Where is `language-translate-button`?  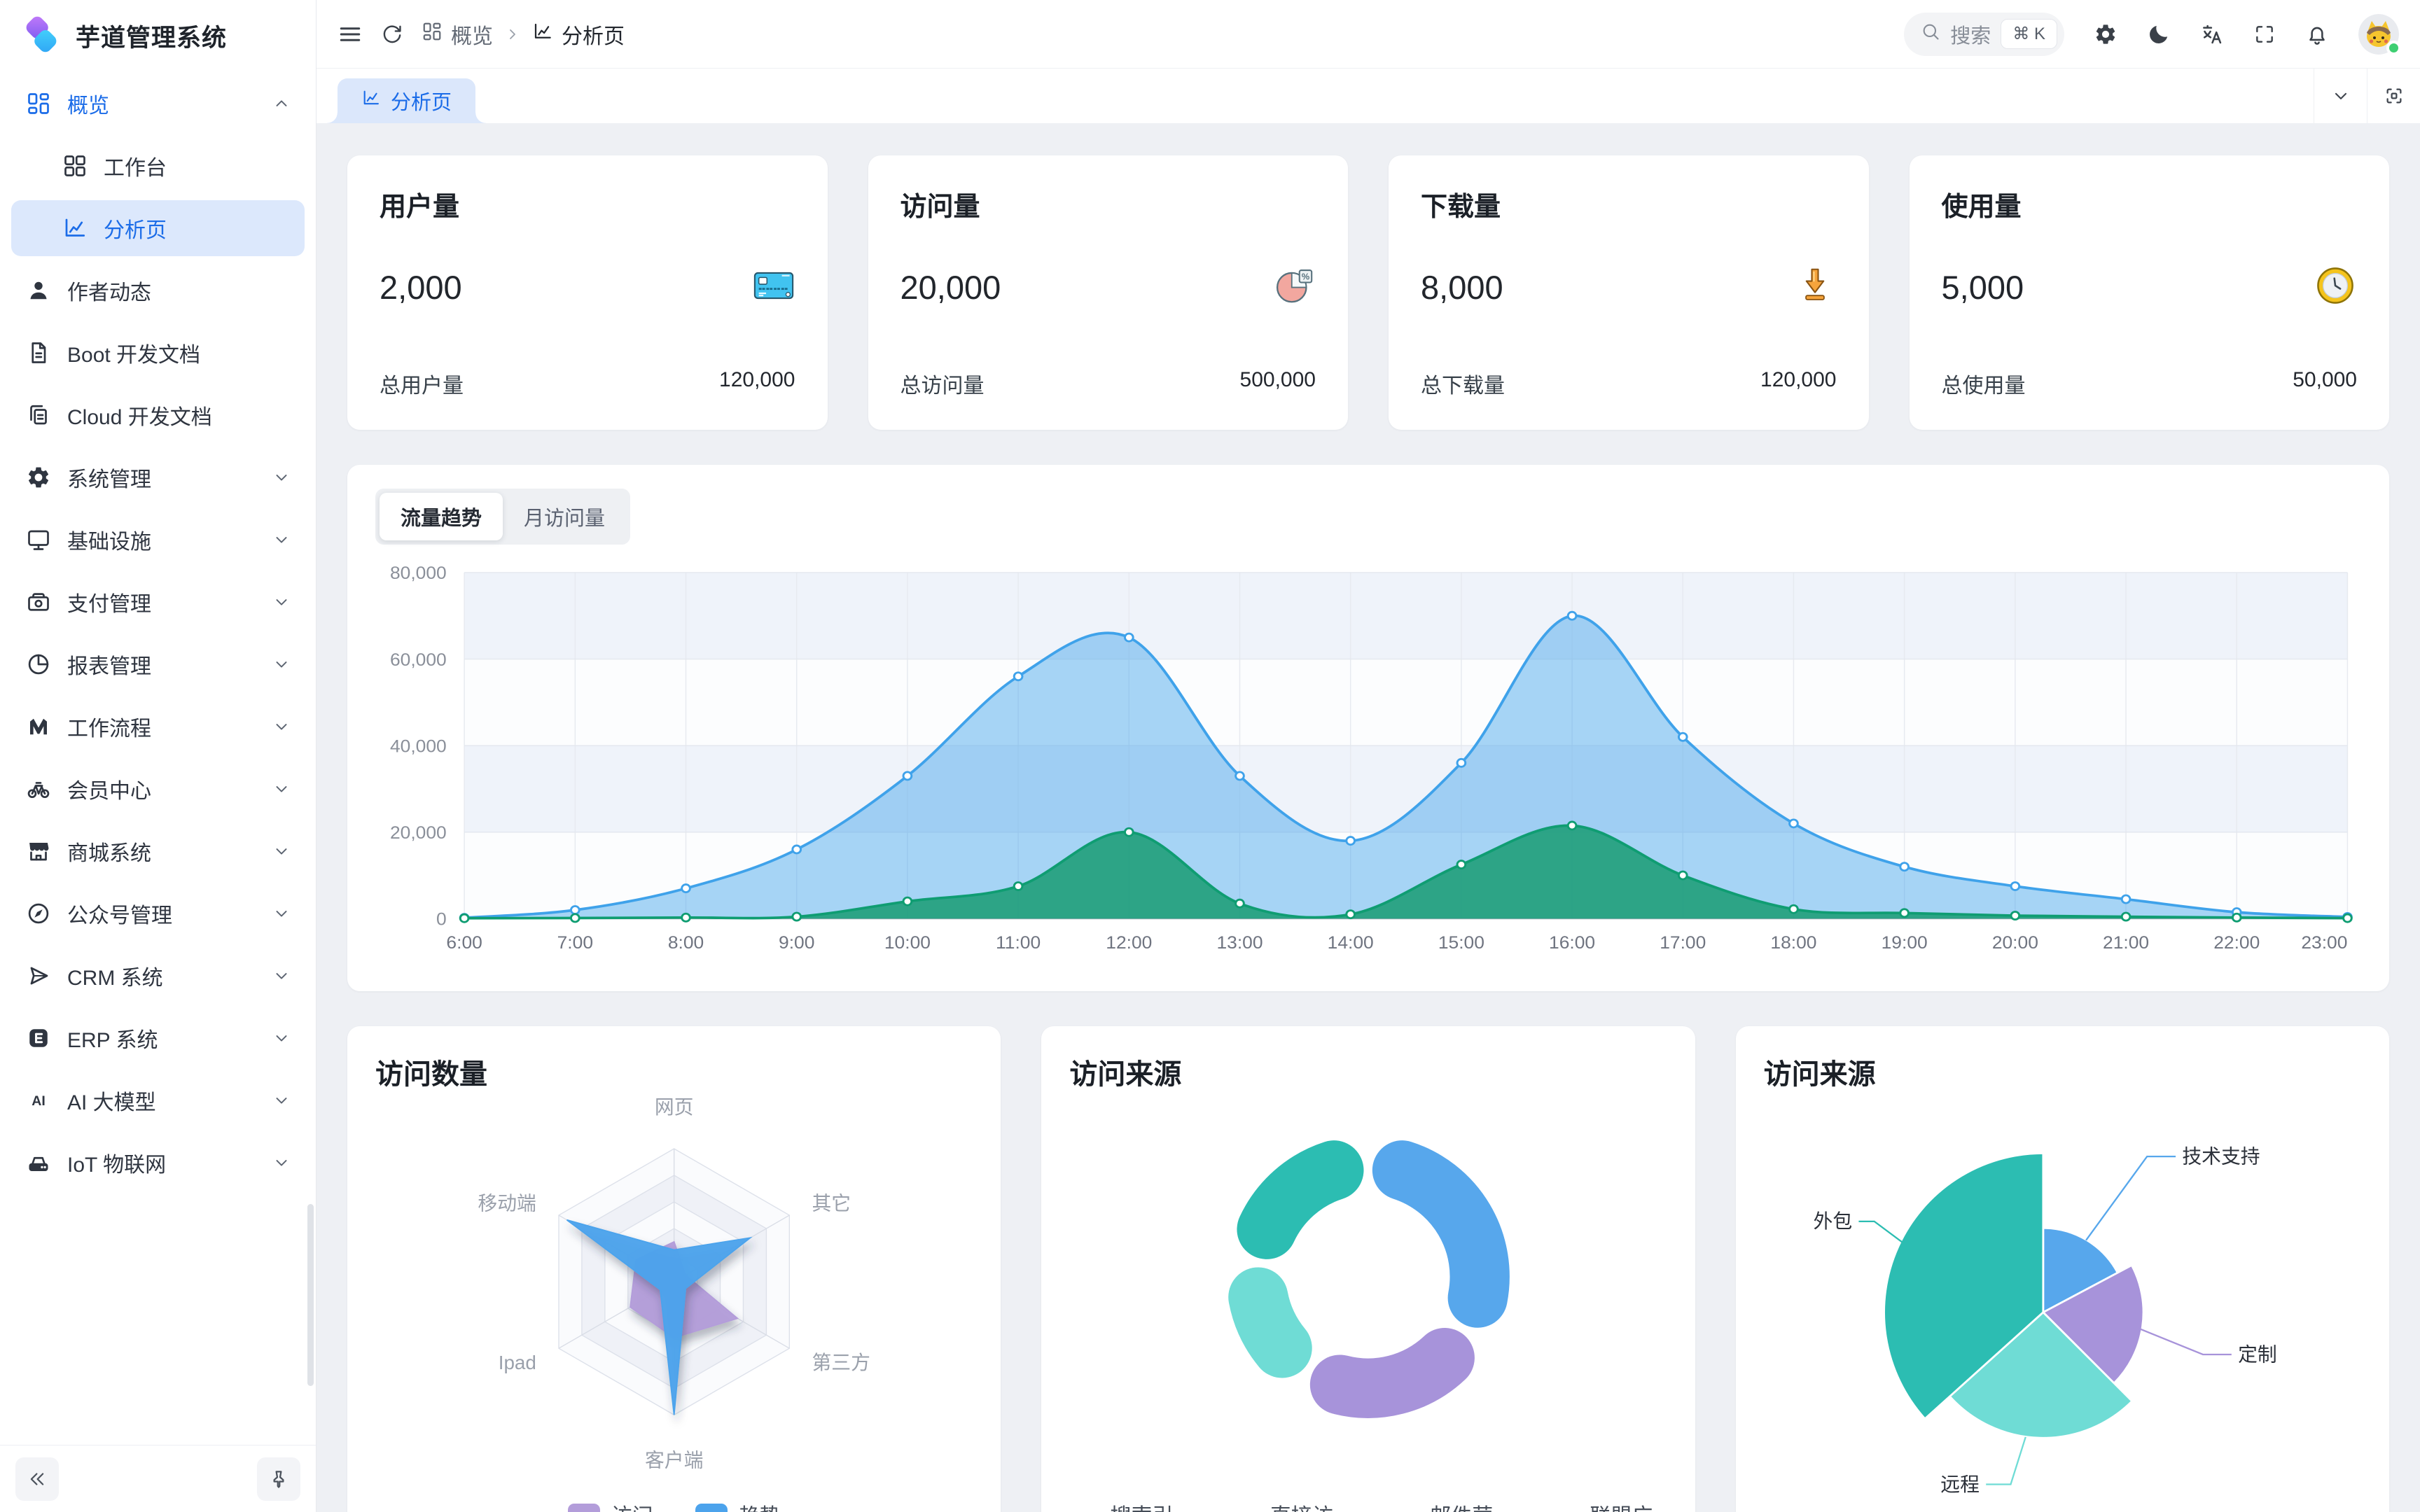
language-translate-button is located at coordinates (2212, 34).